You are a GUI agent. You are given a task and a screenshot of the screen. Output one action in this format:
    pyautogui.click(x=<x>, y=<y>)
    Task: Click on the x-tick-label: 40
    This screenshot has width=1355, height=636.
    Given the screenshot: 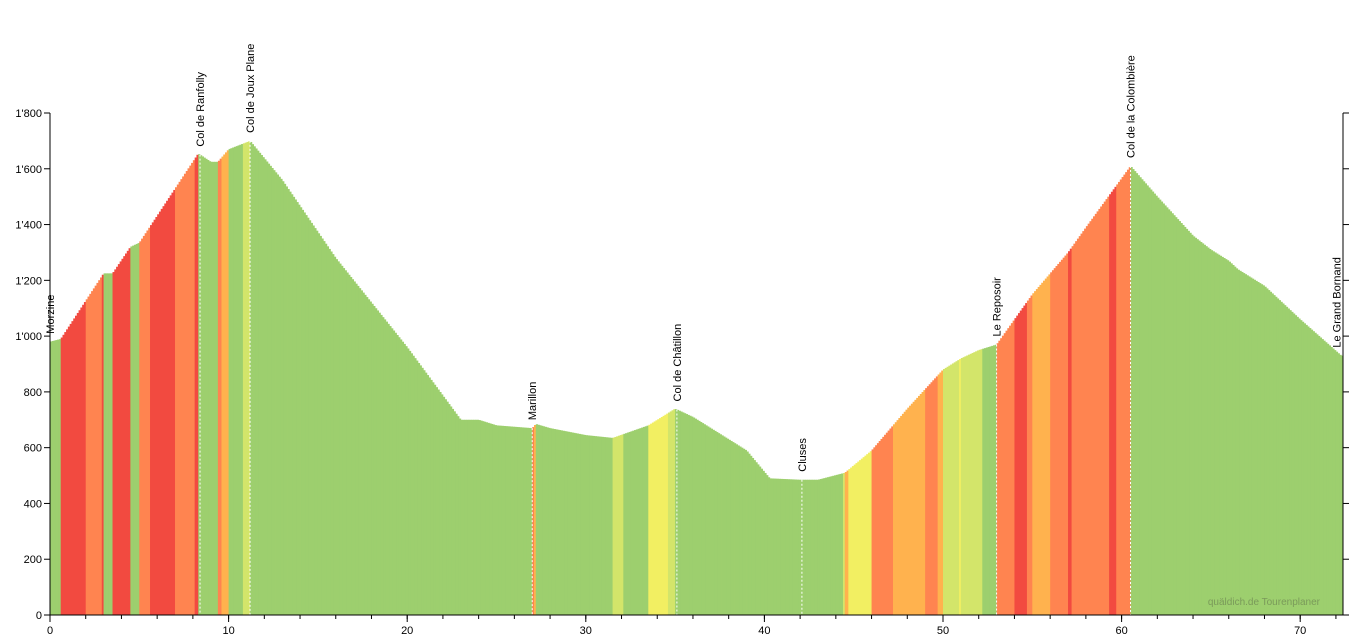 What is the action you would take?
    pyautogui.click(x=764, y=630)
    